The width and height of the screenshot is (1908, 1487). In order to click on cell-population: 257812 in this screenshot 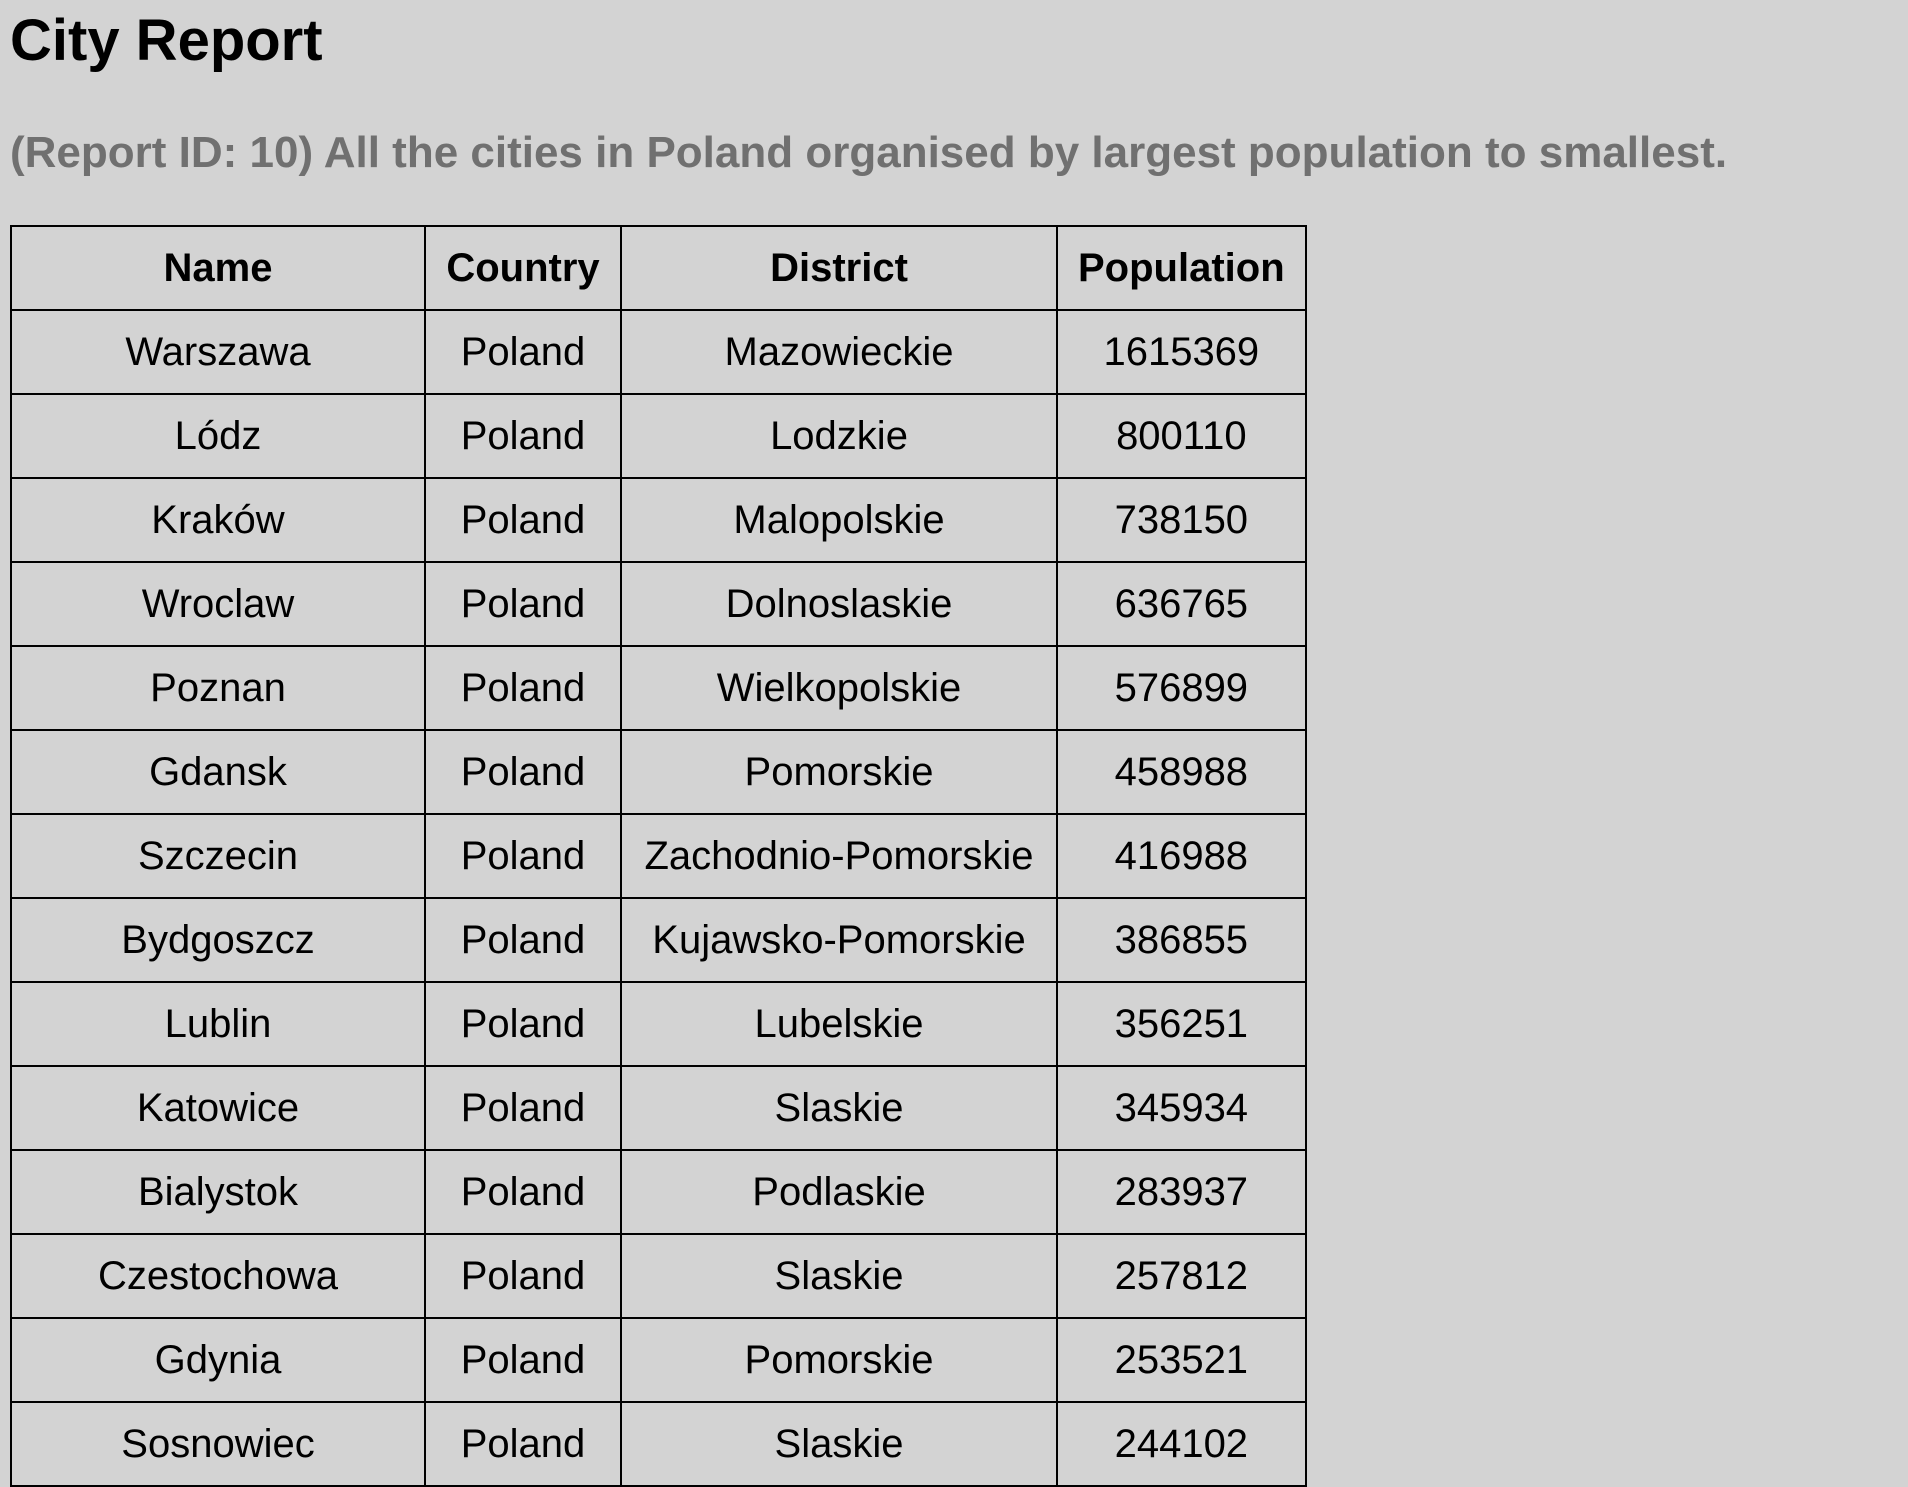, I will do `click(1181, 1276)`.